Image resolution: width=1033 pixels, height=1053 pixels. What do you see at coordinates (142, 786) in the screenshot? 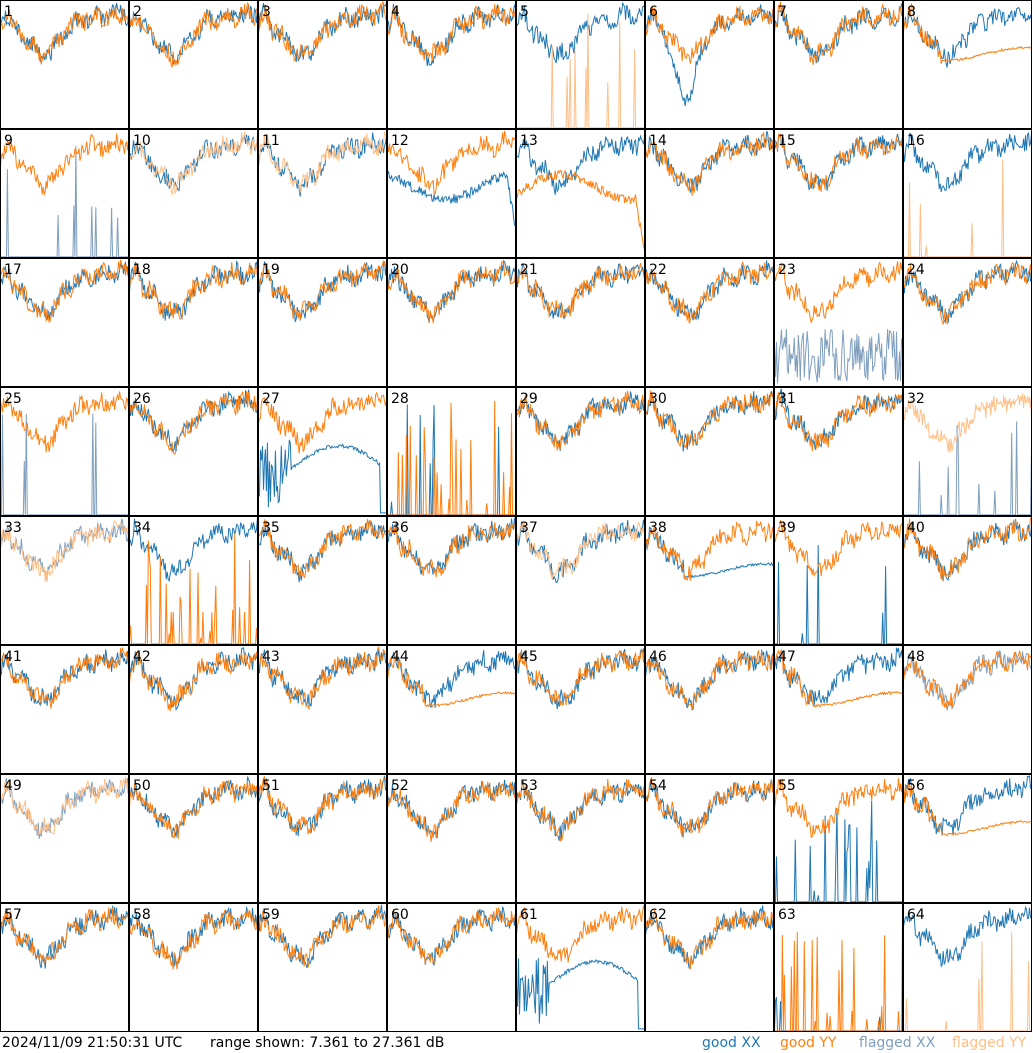
I see `panel-label: 50` at bounding box center [142, 786].